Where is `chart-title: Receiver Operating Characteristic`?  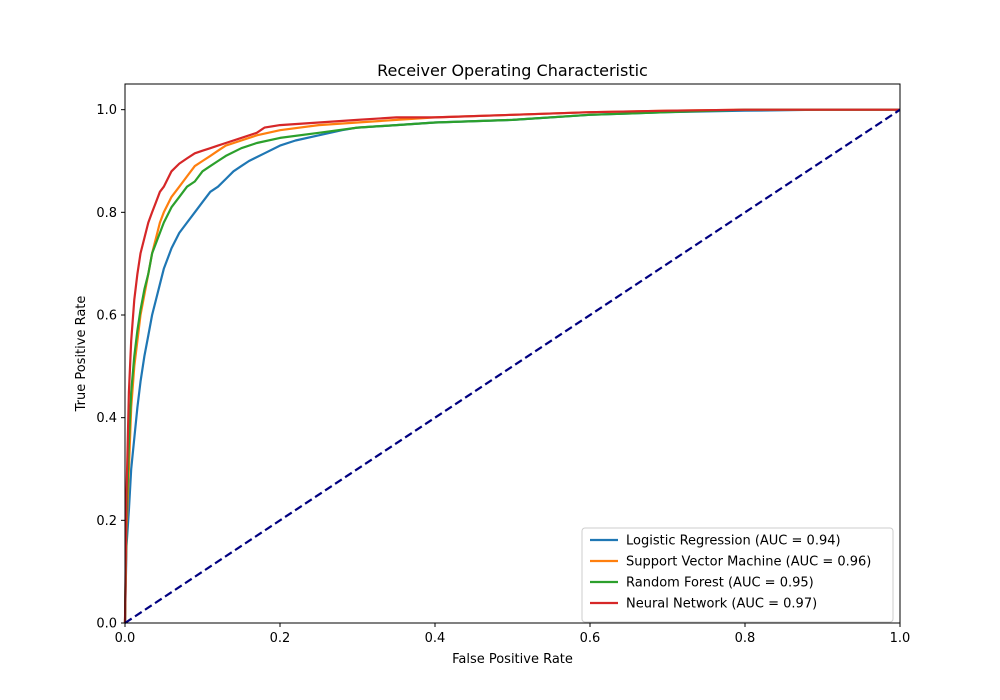
chart-title: Receiver Operating Characteristic is located at coordinates (512, 70).